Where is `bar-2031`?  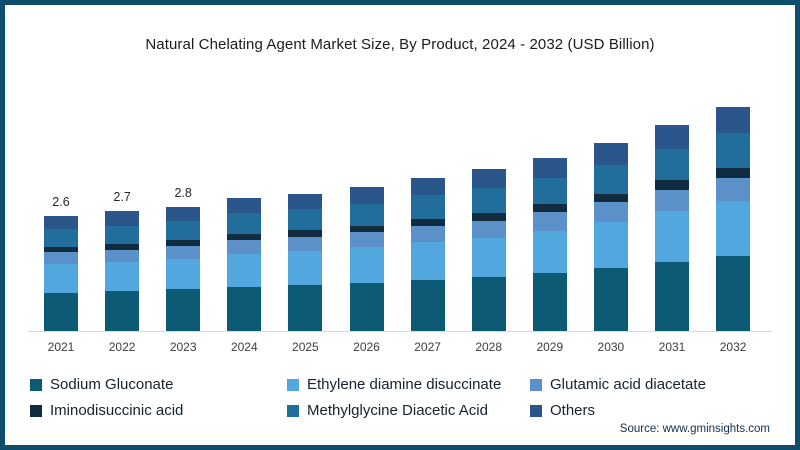
bar-2031 is located at coordinates (672, 228).